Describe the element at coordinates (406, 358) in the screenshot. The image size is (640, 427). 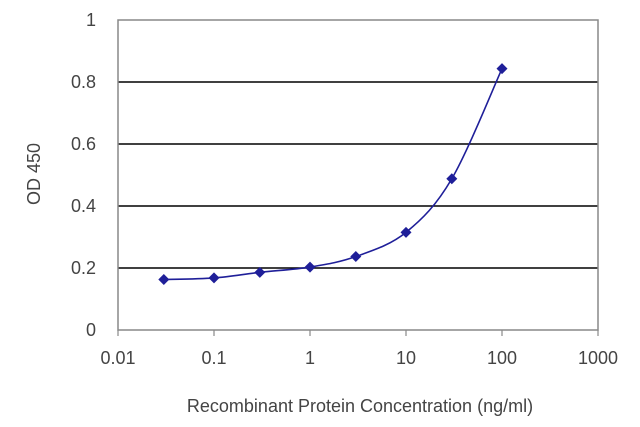
I see `x-tick-label: 10` at that location.